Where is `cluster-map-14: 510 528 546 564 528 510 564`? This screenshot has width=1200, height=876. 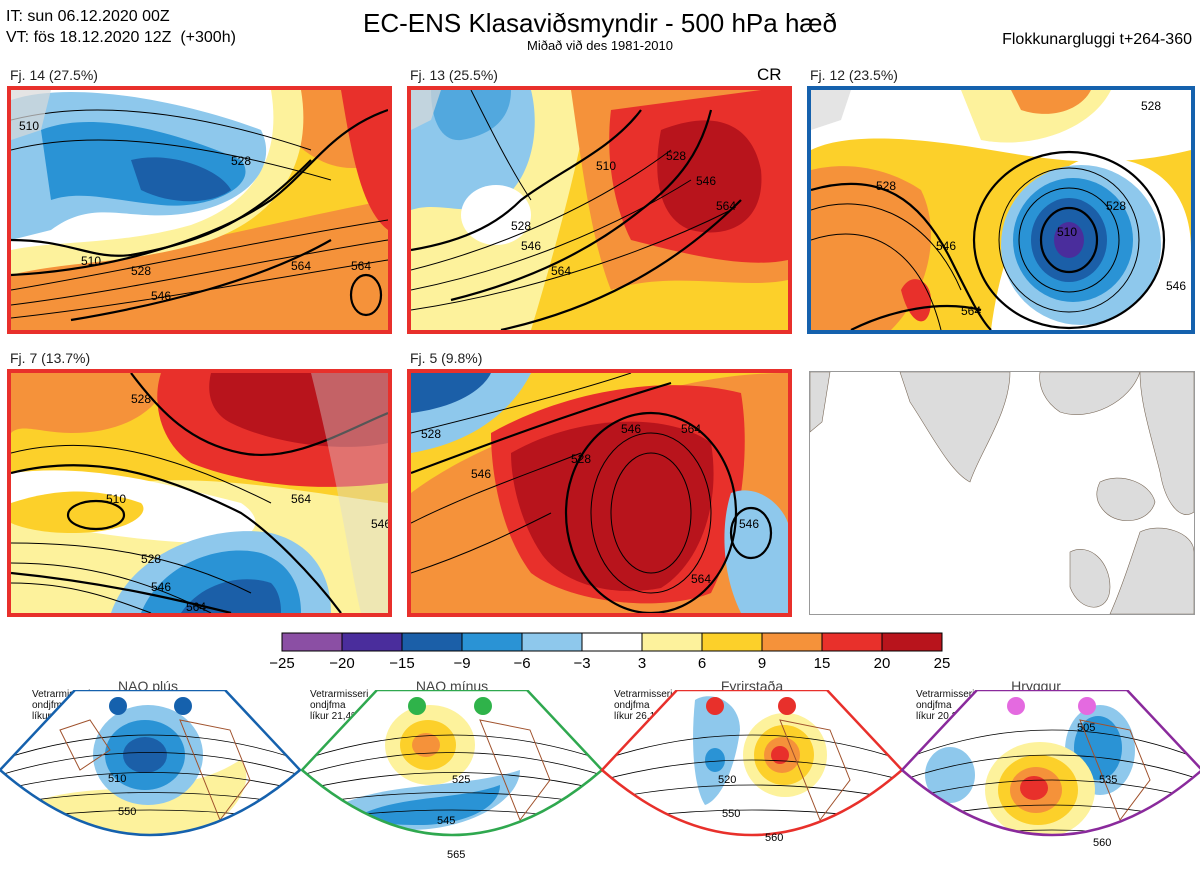 cluster-map-14: 510 528 546 564 528 510 564 is located at coordinates (199, 210).